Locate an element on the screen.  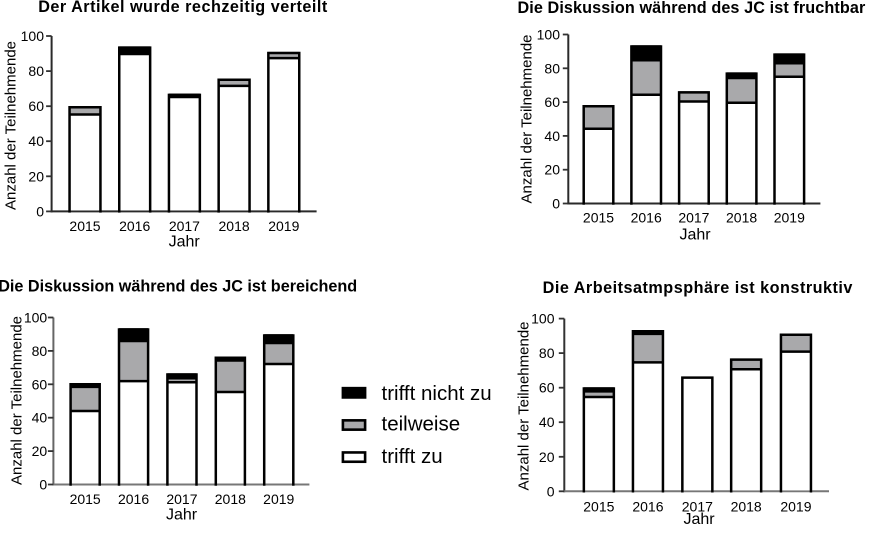
svg-text: trifft nicht zu is located at coordinates (437, 393).